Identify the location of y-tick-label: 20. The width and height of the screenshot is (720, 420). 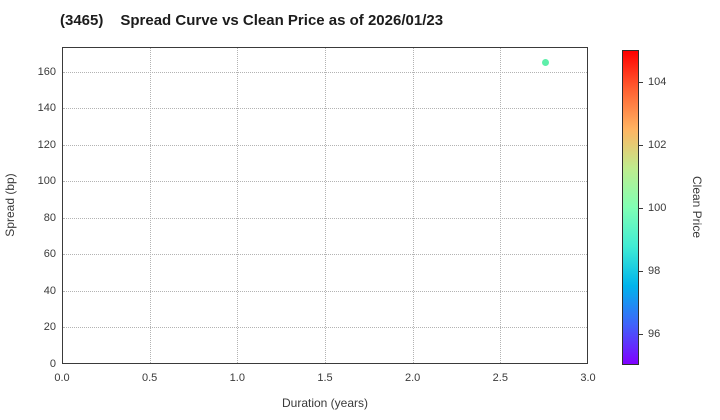
(49, 327).